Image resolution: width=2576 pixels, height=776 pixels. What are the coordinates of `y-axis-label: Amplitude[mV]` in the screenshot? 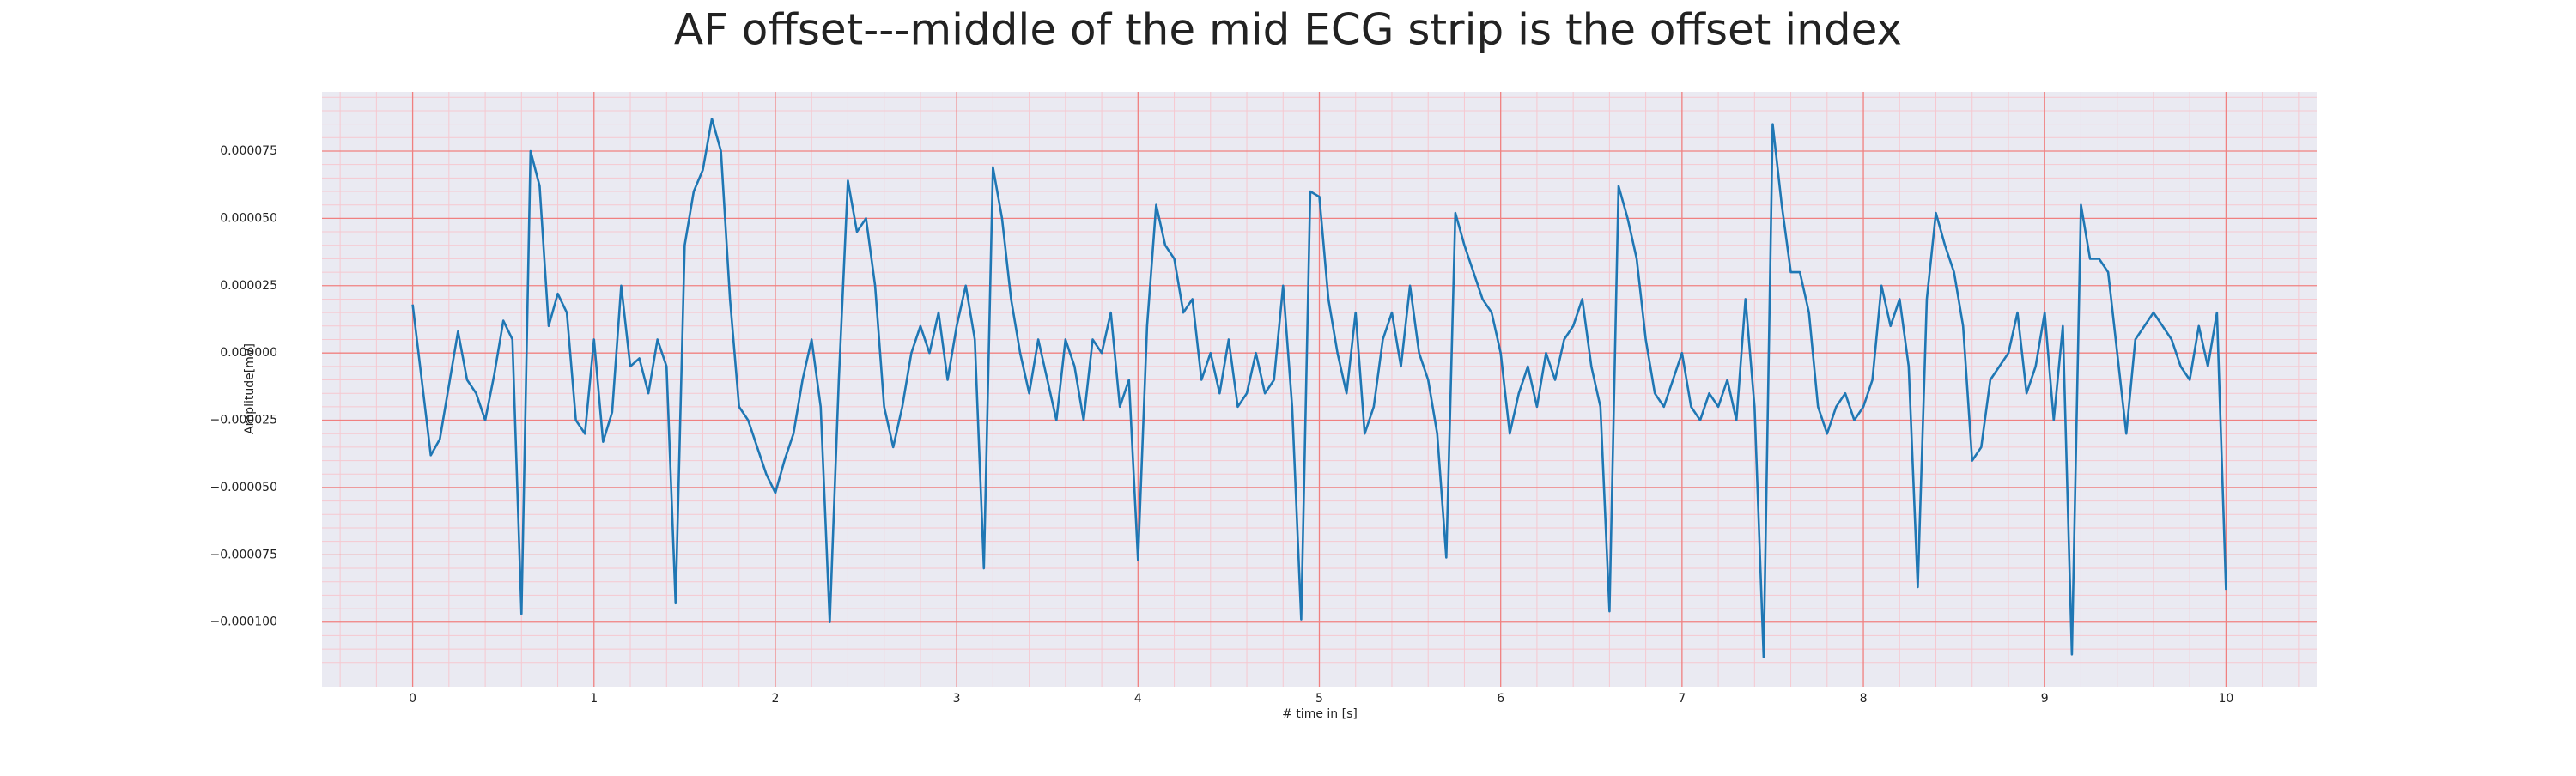 It's located at (250, 388).